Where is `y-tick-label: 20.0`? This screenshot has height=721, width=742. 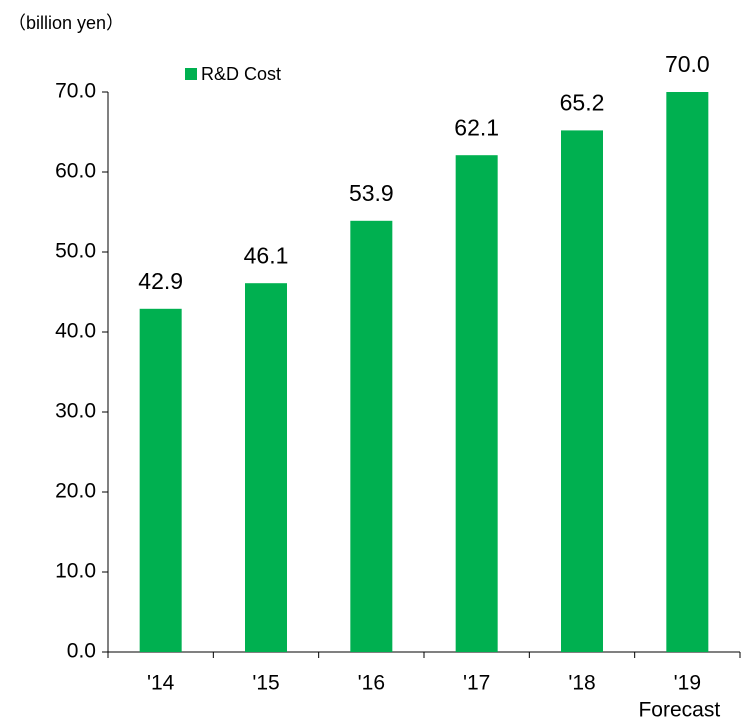 y-tick-label: 20.0 is located at coordinates (75, 491).